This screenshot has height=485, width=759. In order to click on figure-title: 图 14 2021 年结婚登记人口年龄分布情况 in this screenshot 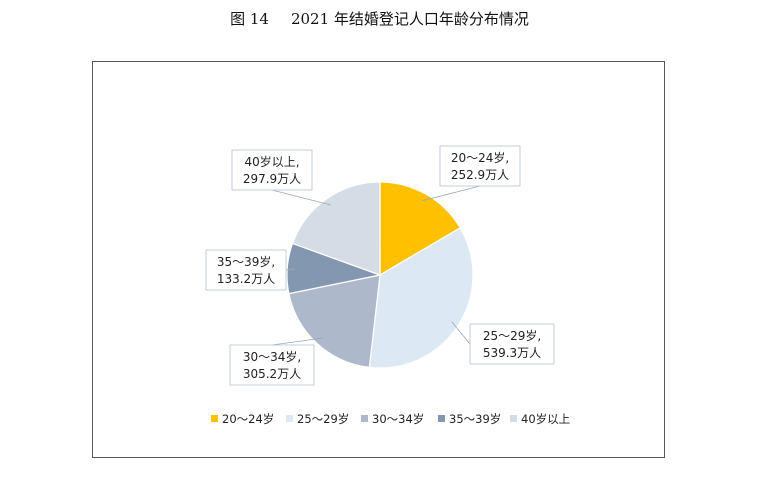, I will do `click(379, 18)`.